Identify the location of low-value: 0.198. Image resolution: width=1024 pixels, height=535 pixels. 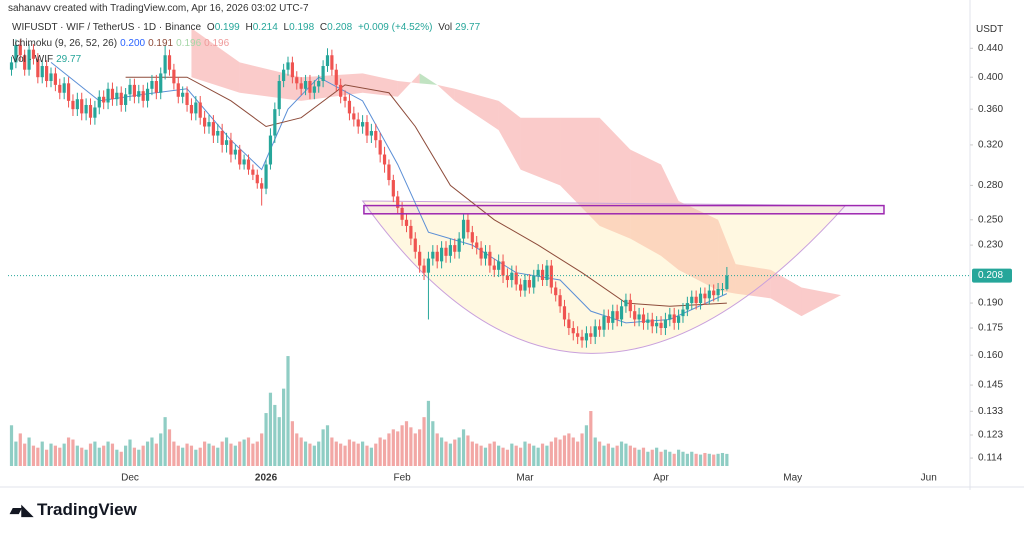
(302, 27).